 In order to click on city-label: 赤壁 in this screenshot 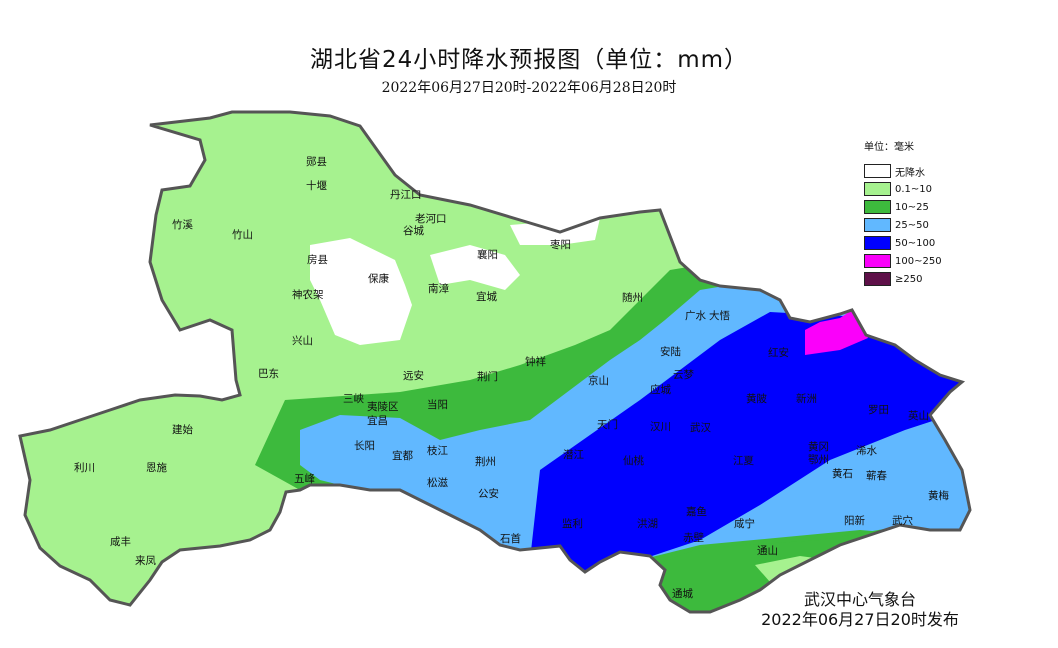, I will do `click(693, 537)`.